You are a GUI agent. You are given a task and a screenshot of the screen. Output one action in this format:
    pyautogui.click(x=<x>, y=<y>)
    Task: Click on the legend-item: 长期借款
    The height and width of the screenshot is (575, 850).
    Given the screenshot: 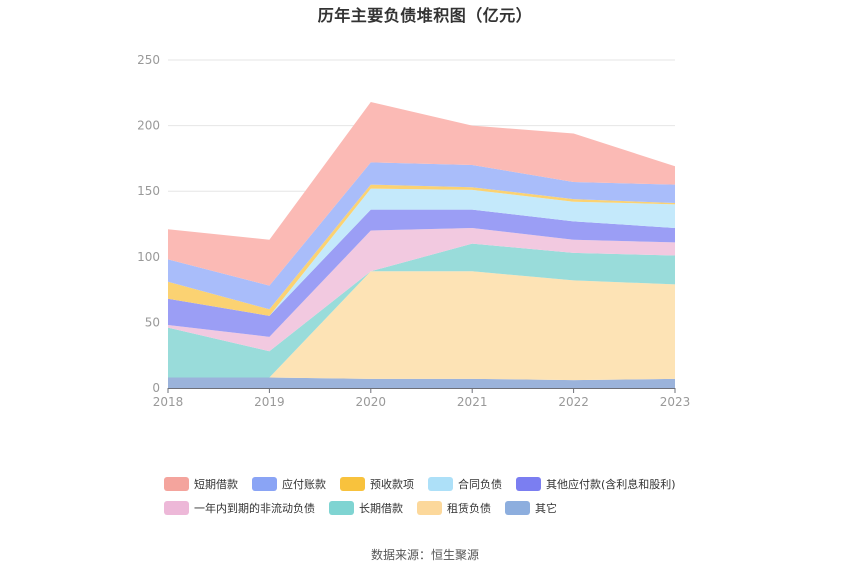 What is the action you would take?
    pyautogui.click(x=366, y=508)
    